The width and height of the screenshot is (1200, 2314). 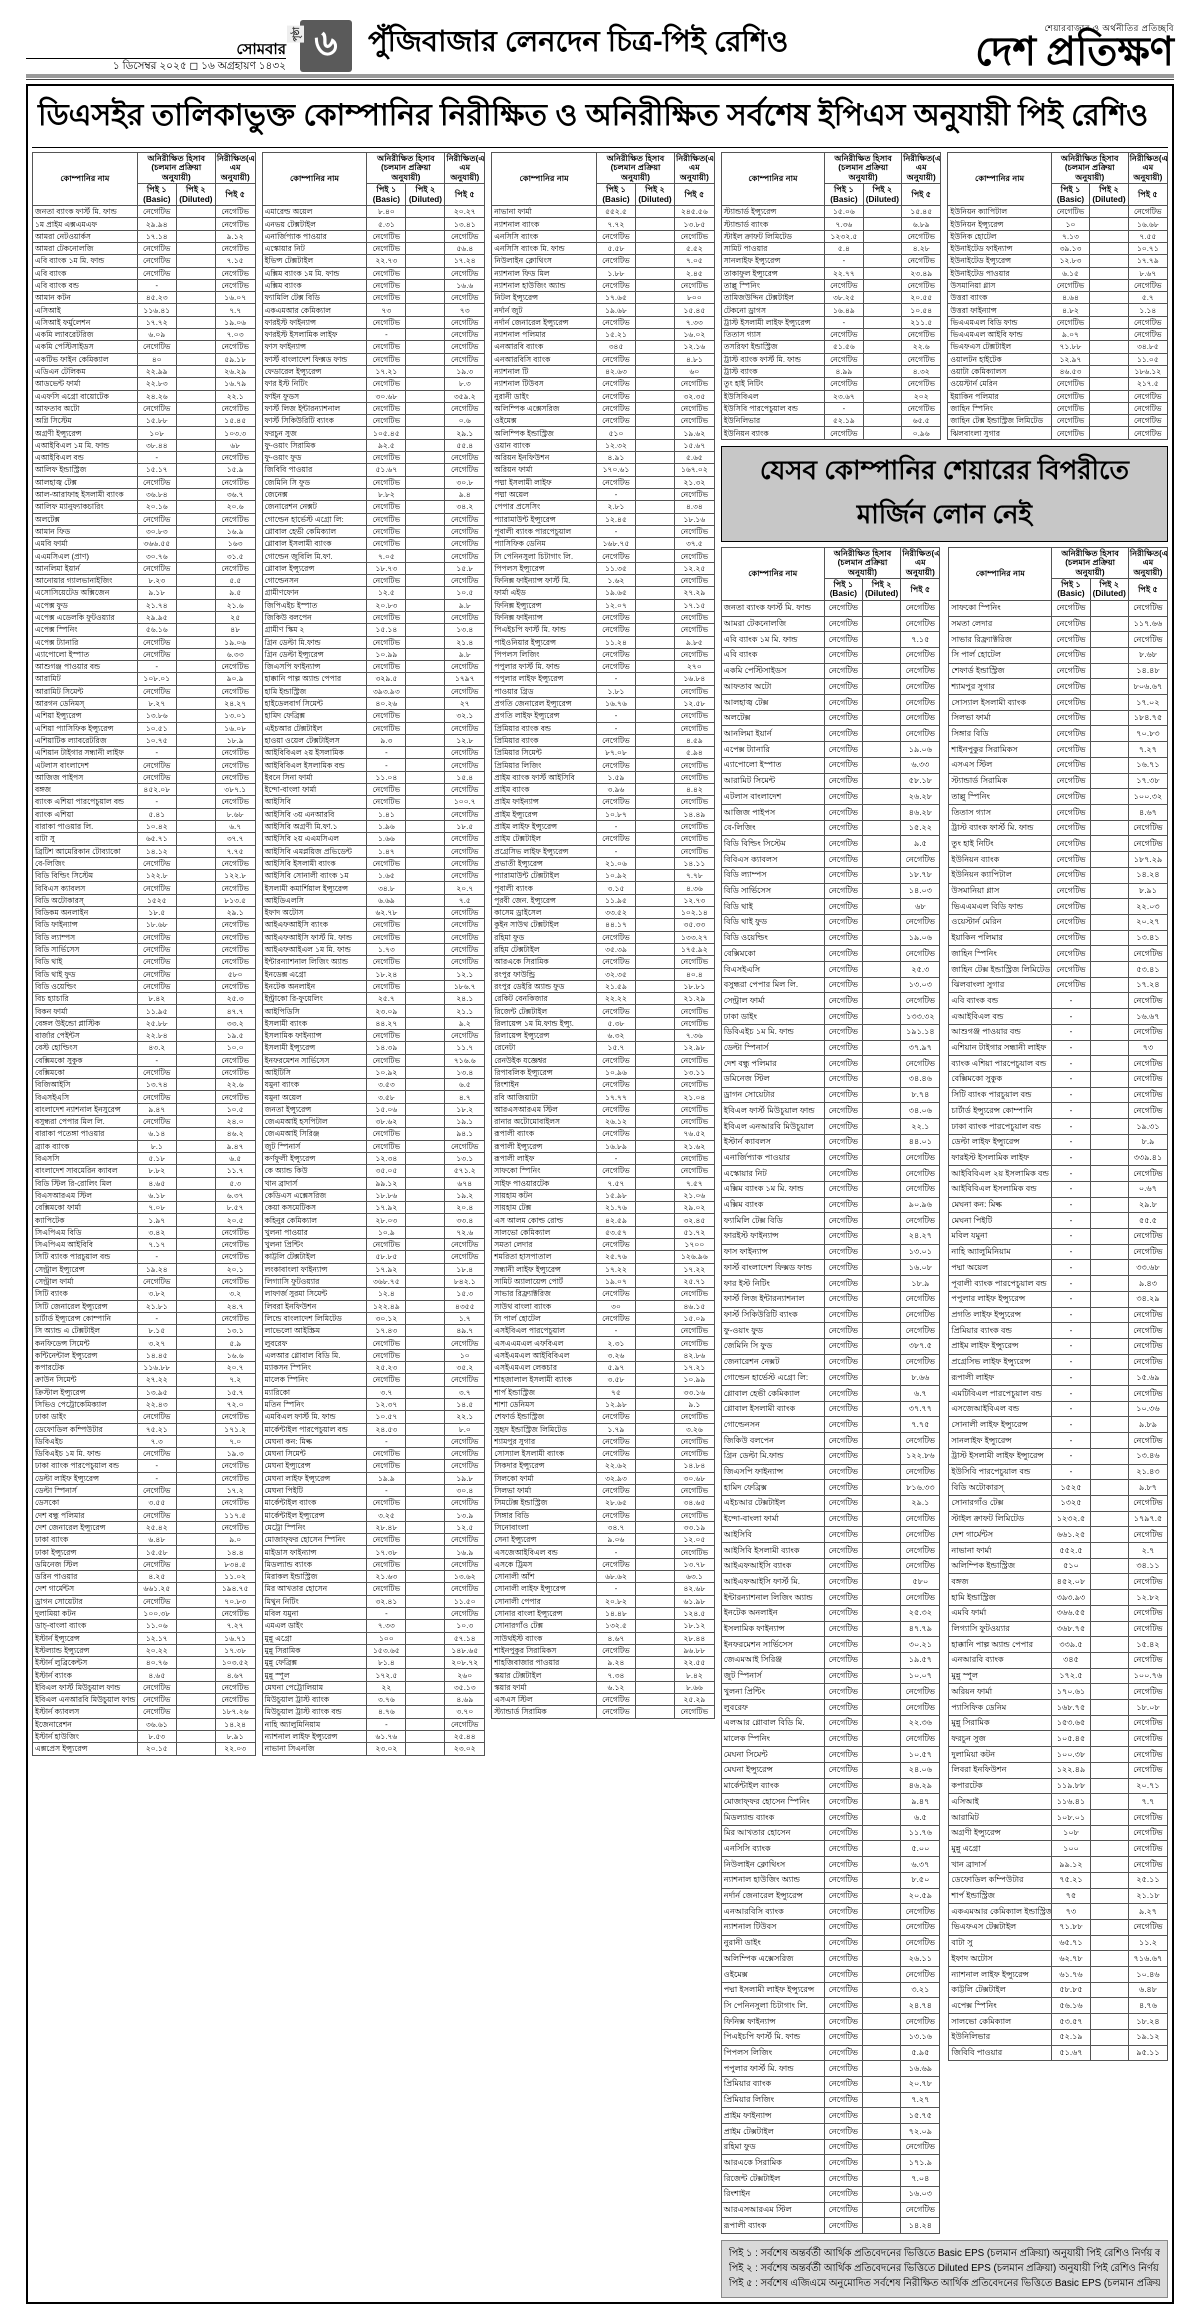 I want to click on company-name: সানলাইফ ইন্স্যুরেন্স, so click(x=1000, y=1440).